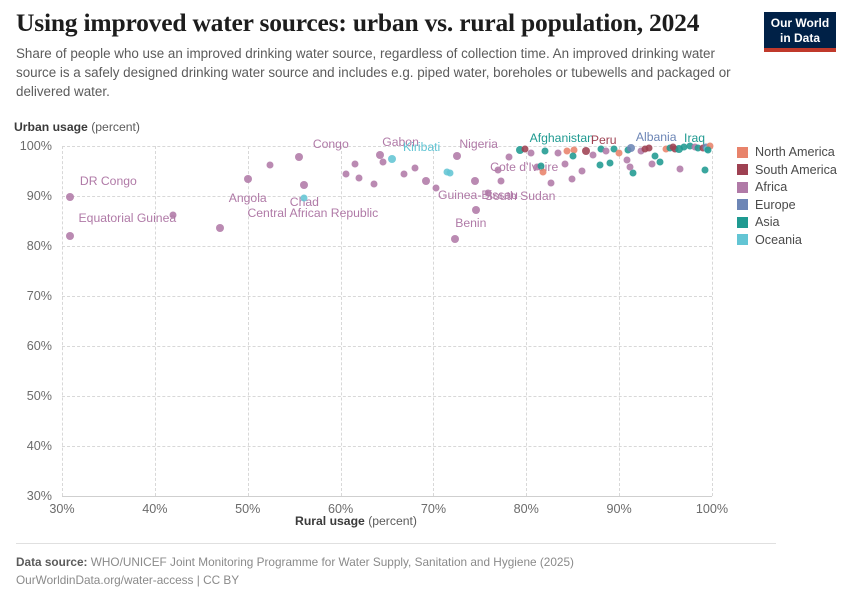 The width and height of the screenshot is (850, 600). Describe the element at coordinates (422, 146) in the screenshot. I see `scatter-point-label: Kiribati` at that location.